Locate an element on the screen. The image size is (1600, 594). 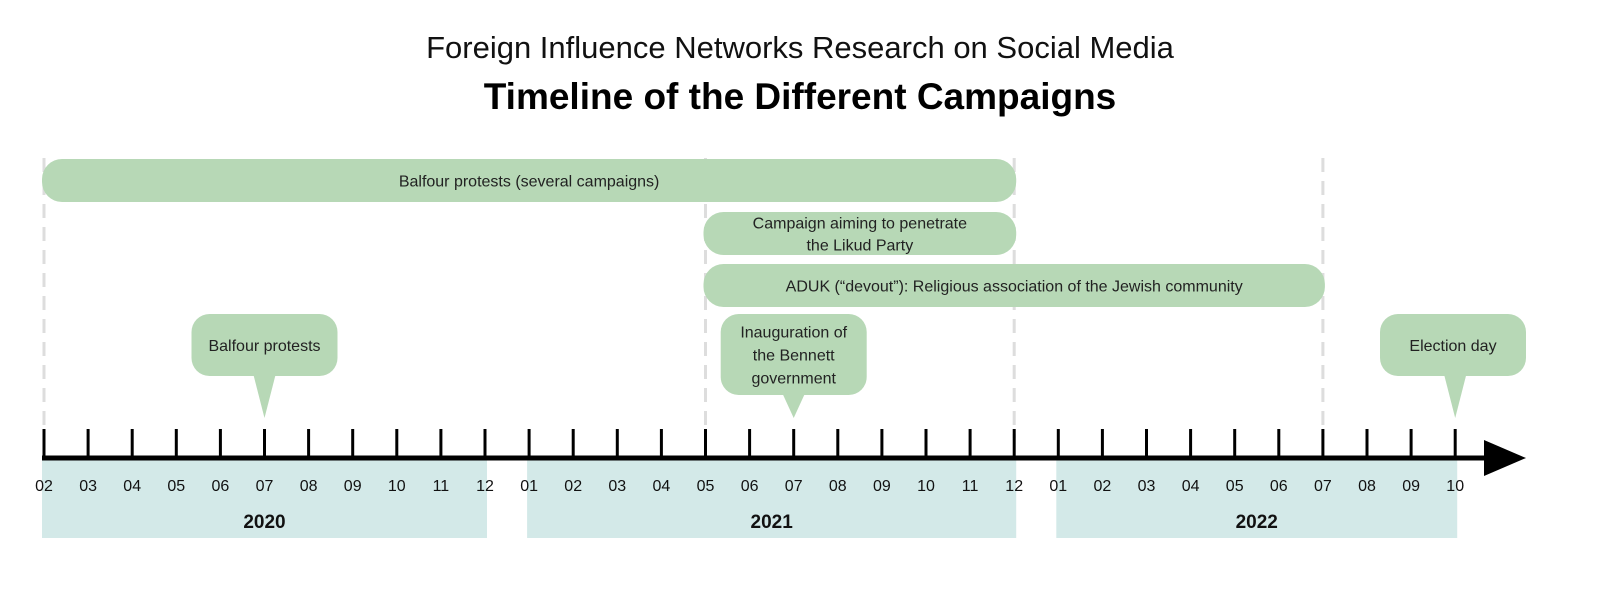
event-label: government is located at coordinates (793, 379).